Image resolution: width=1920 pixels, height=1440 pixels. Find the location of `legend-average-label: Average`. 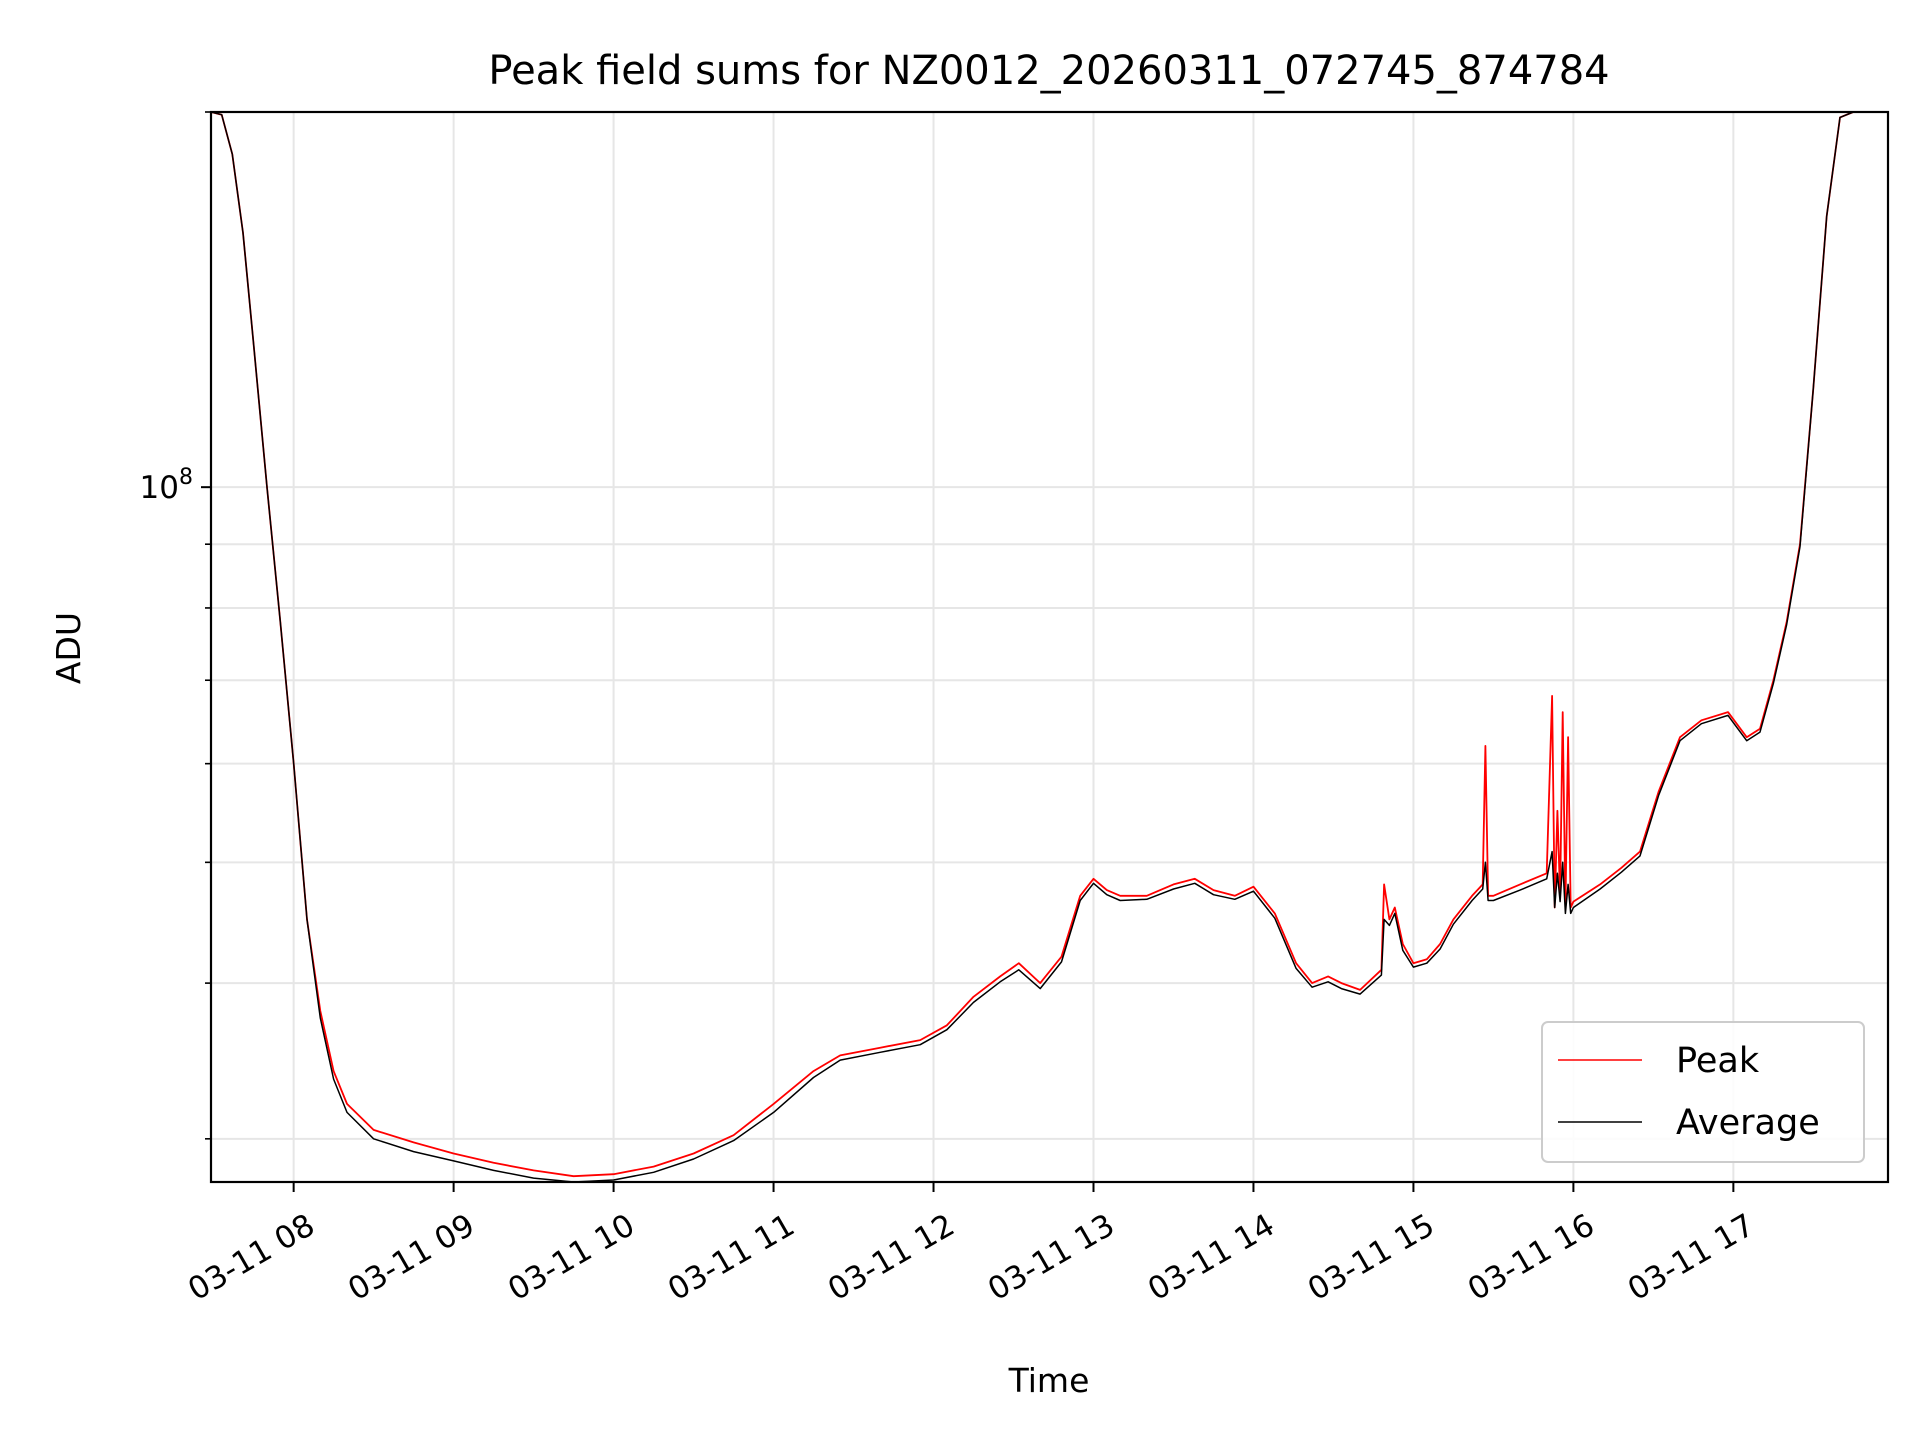

legend-average-label: Average is located at coordinates (1748, 1123).